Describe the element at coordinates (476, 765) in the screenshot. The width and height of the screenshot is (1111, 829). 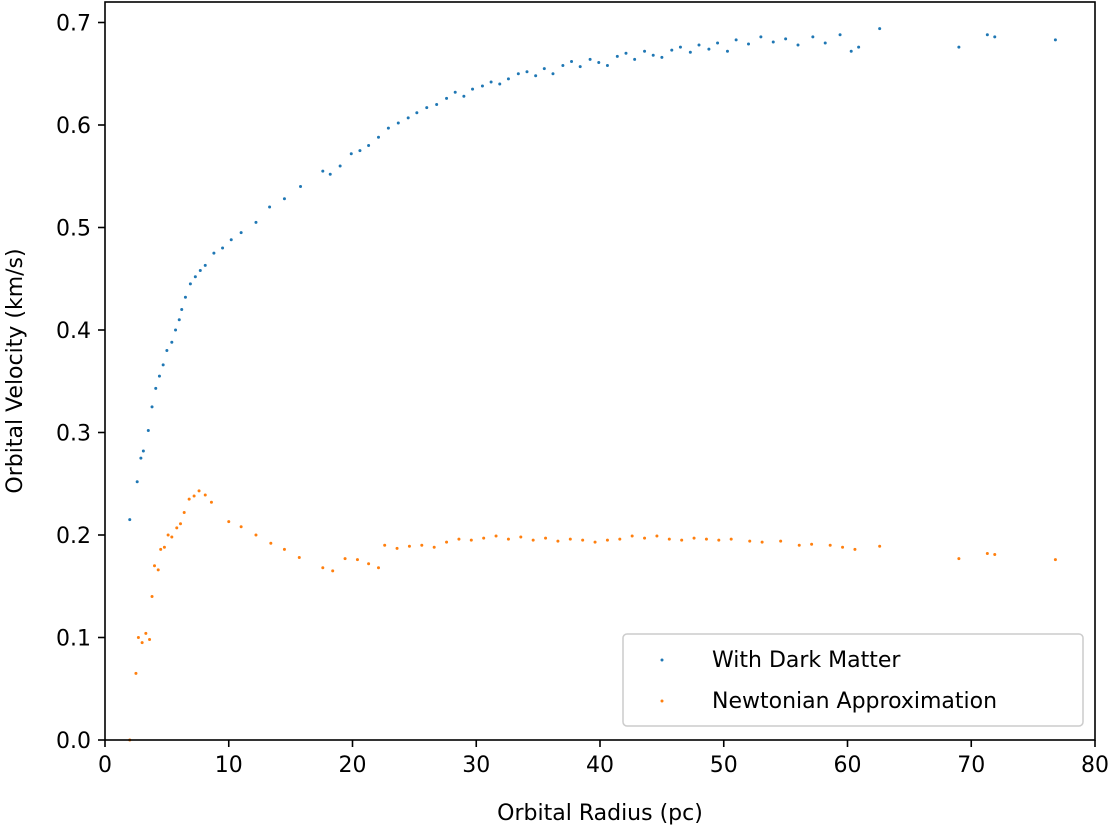
I see `x-tick-label: 30` at that location.